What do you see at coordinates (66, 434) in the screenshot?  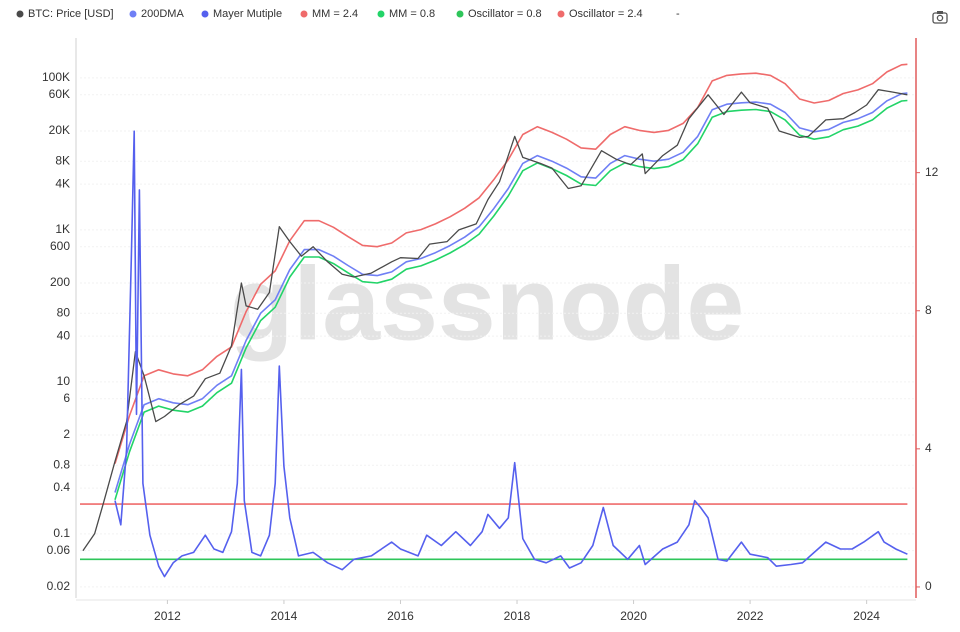 I see `y-tick-label: 2` at bounding box center [66, 434].